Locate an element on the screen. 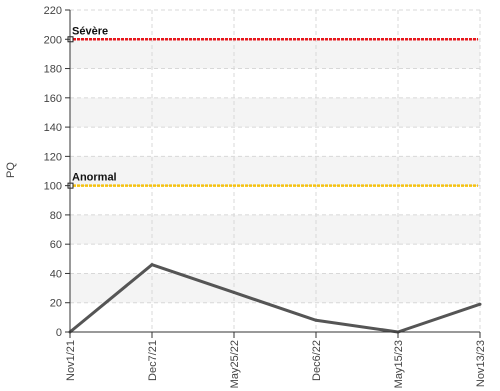 This screenshot has height=391, width=500. y-tick-labels: 0 20 40 60 80 100 120 140 160 180 200 220 is located at coordinates (53, 172).